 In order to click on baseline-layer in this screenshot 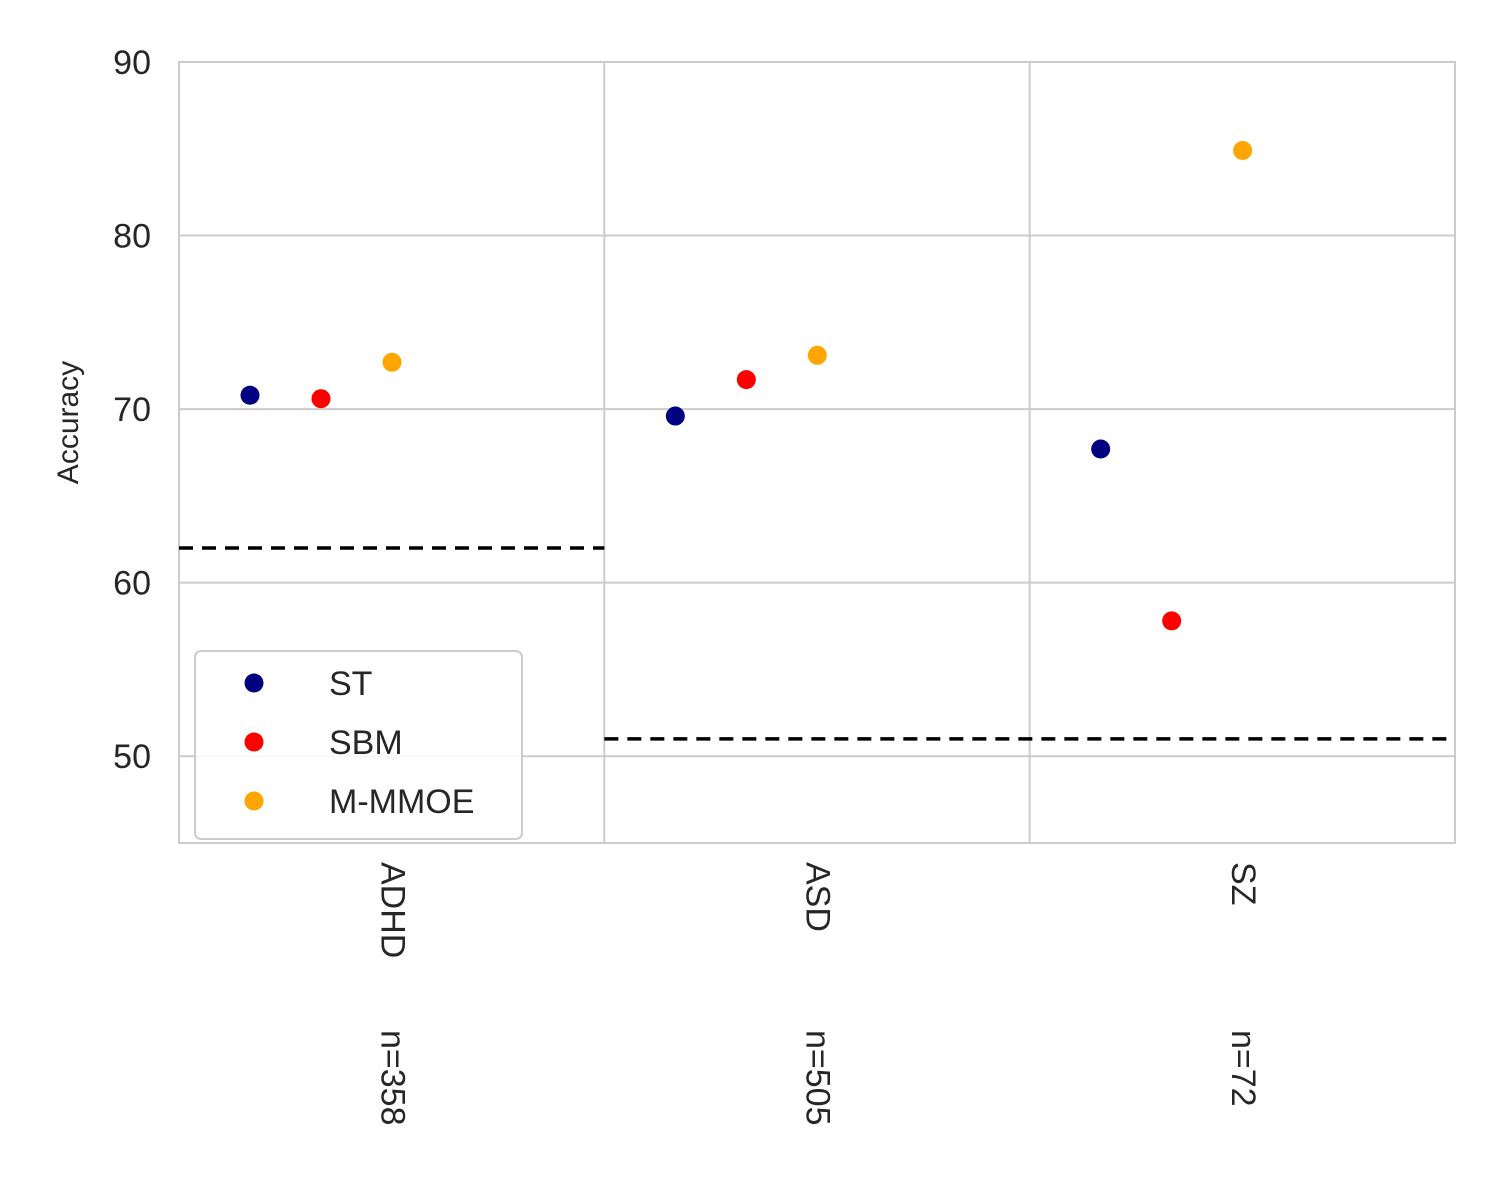, I will do `click(817, 643)`.